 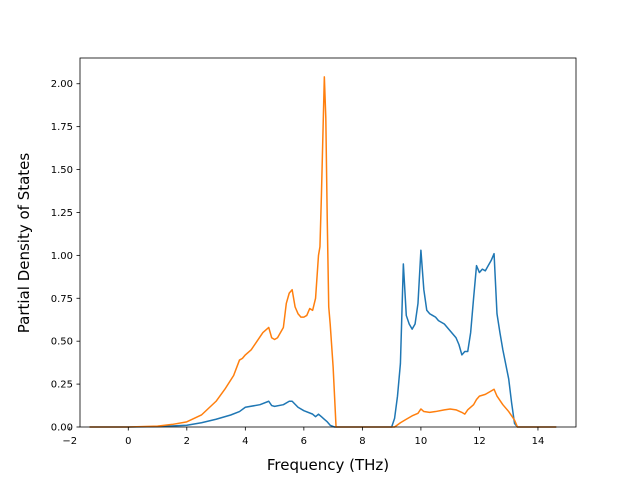 I want to click on x-tick-label: −2, so click(x=69, y=441).